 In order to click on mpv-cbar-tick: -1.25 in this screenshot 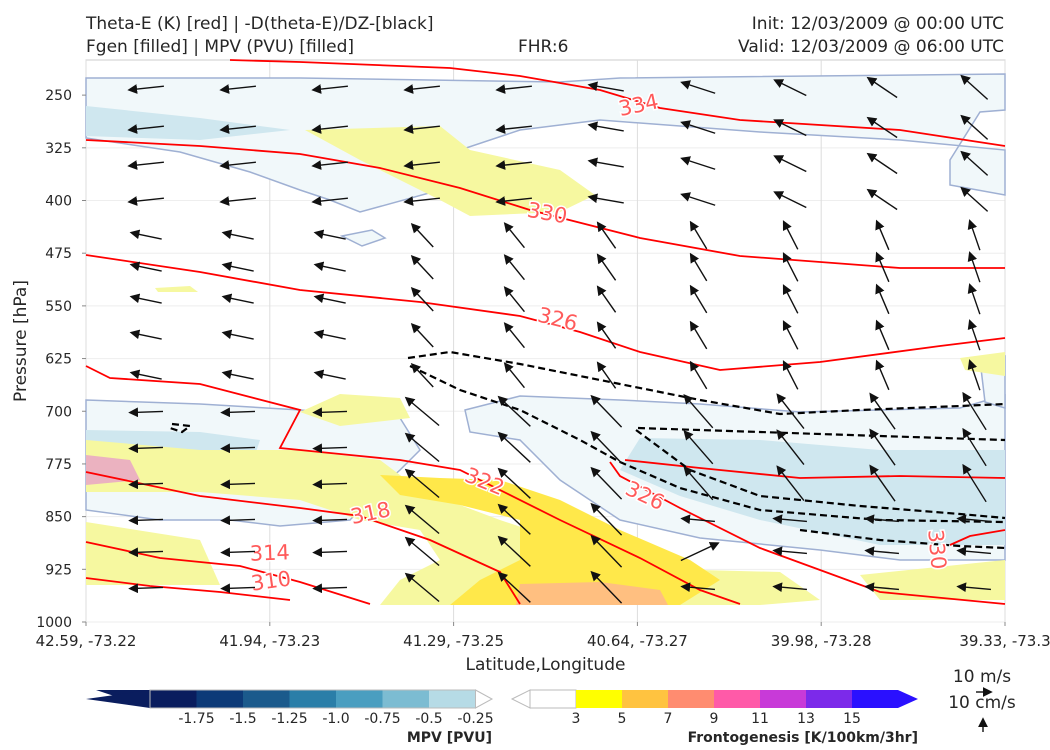, I will do `click(289, 719)`.